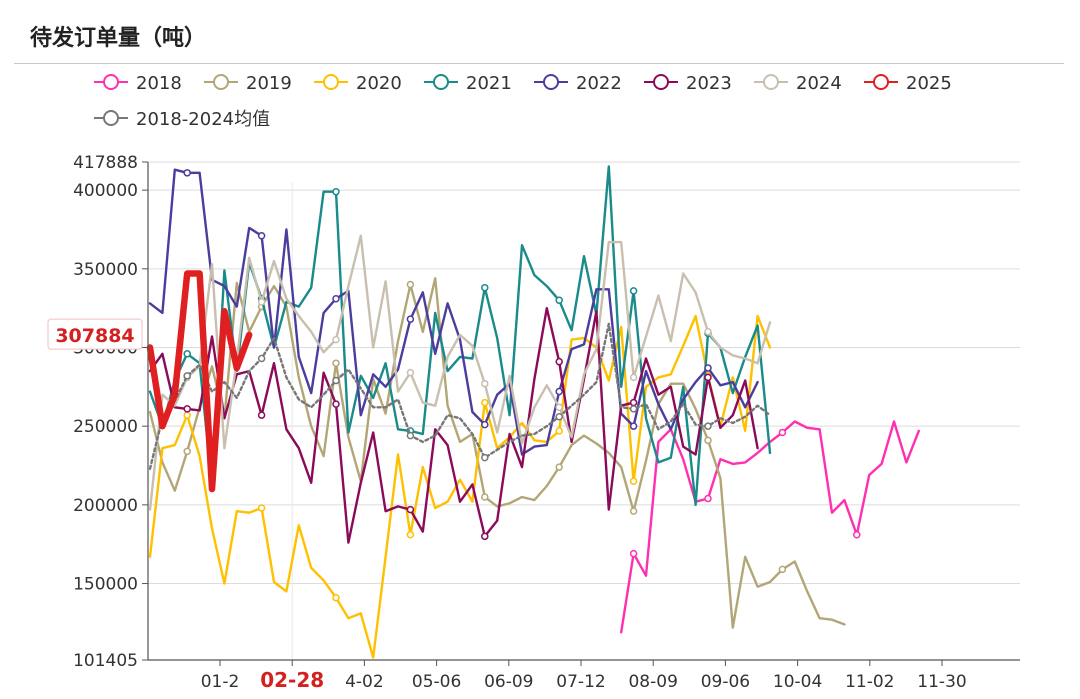  I want to click on legend-marker-2018, so click(111, 82).